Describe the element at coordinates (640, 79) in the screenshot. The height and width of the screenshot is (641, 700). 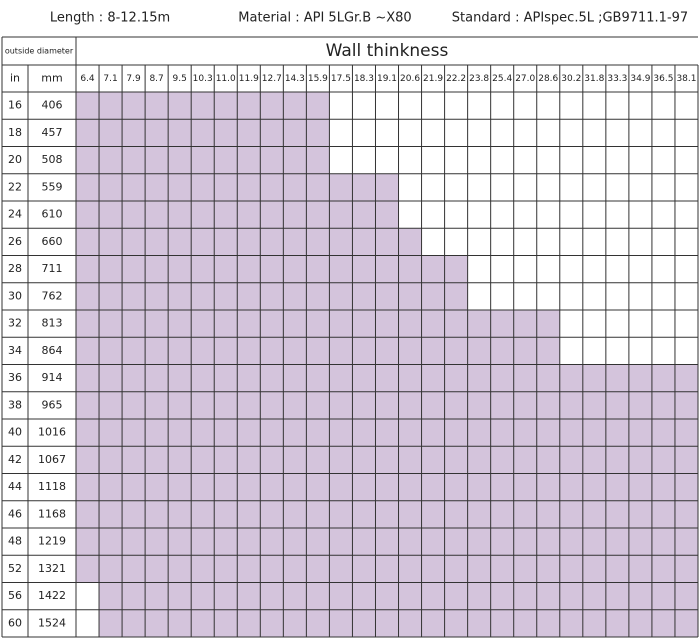
I see `thickness-header: 34.9` at that location.